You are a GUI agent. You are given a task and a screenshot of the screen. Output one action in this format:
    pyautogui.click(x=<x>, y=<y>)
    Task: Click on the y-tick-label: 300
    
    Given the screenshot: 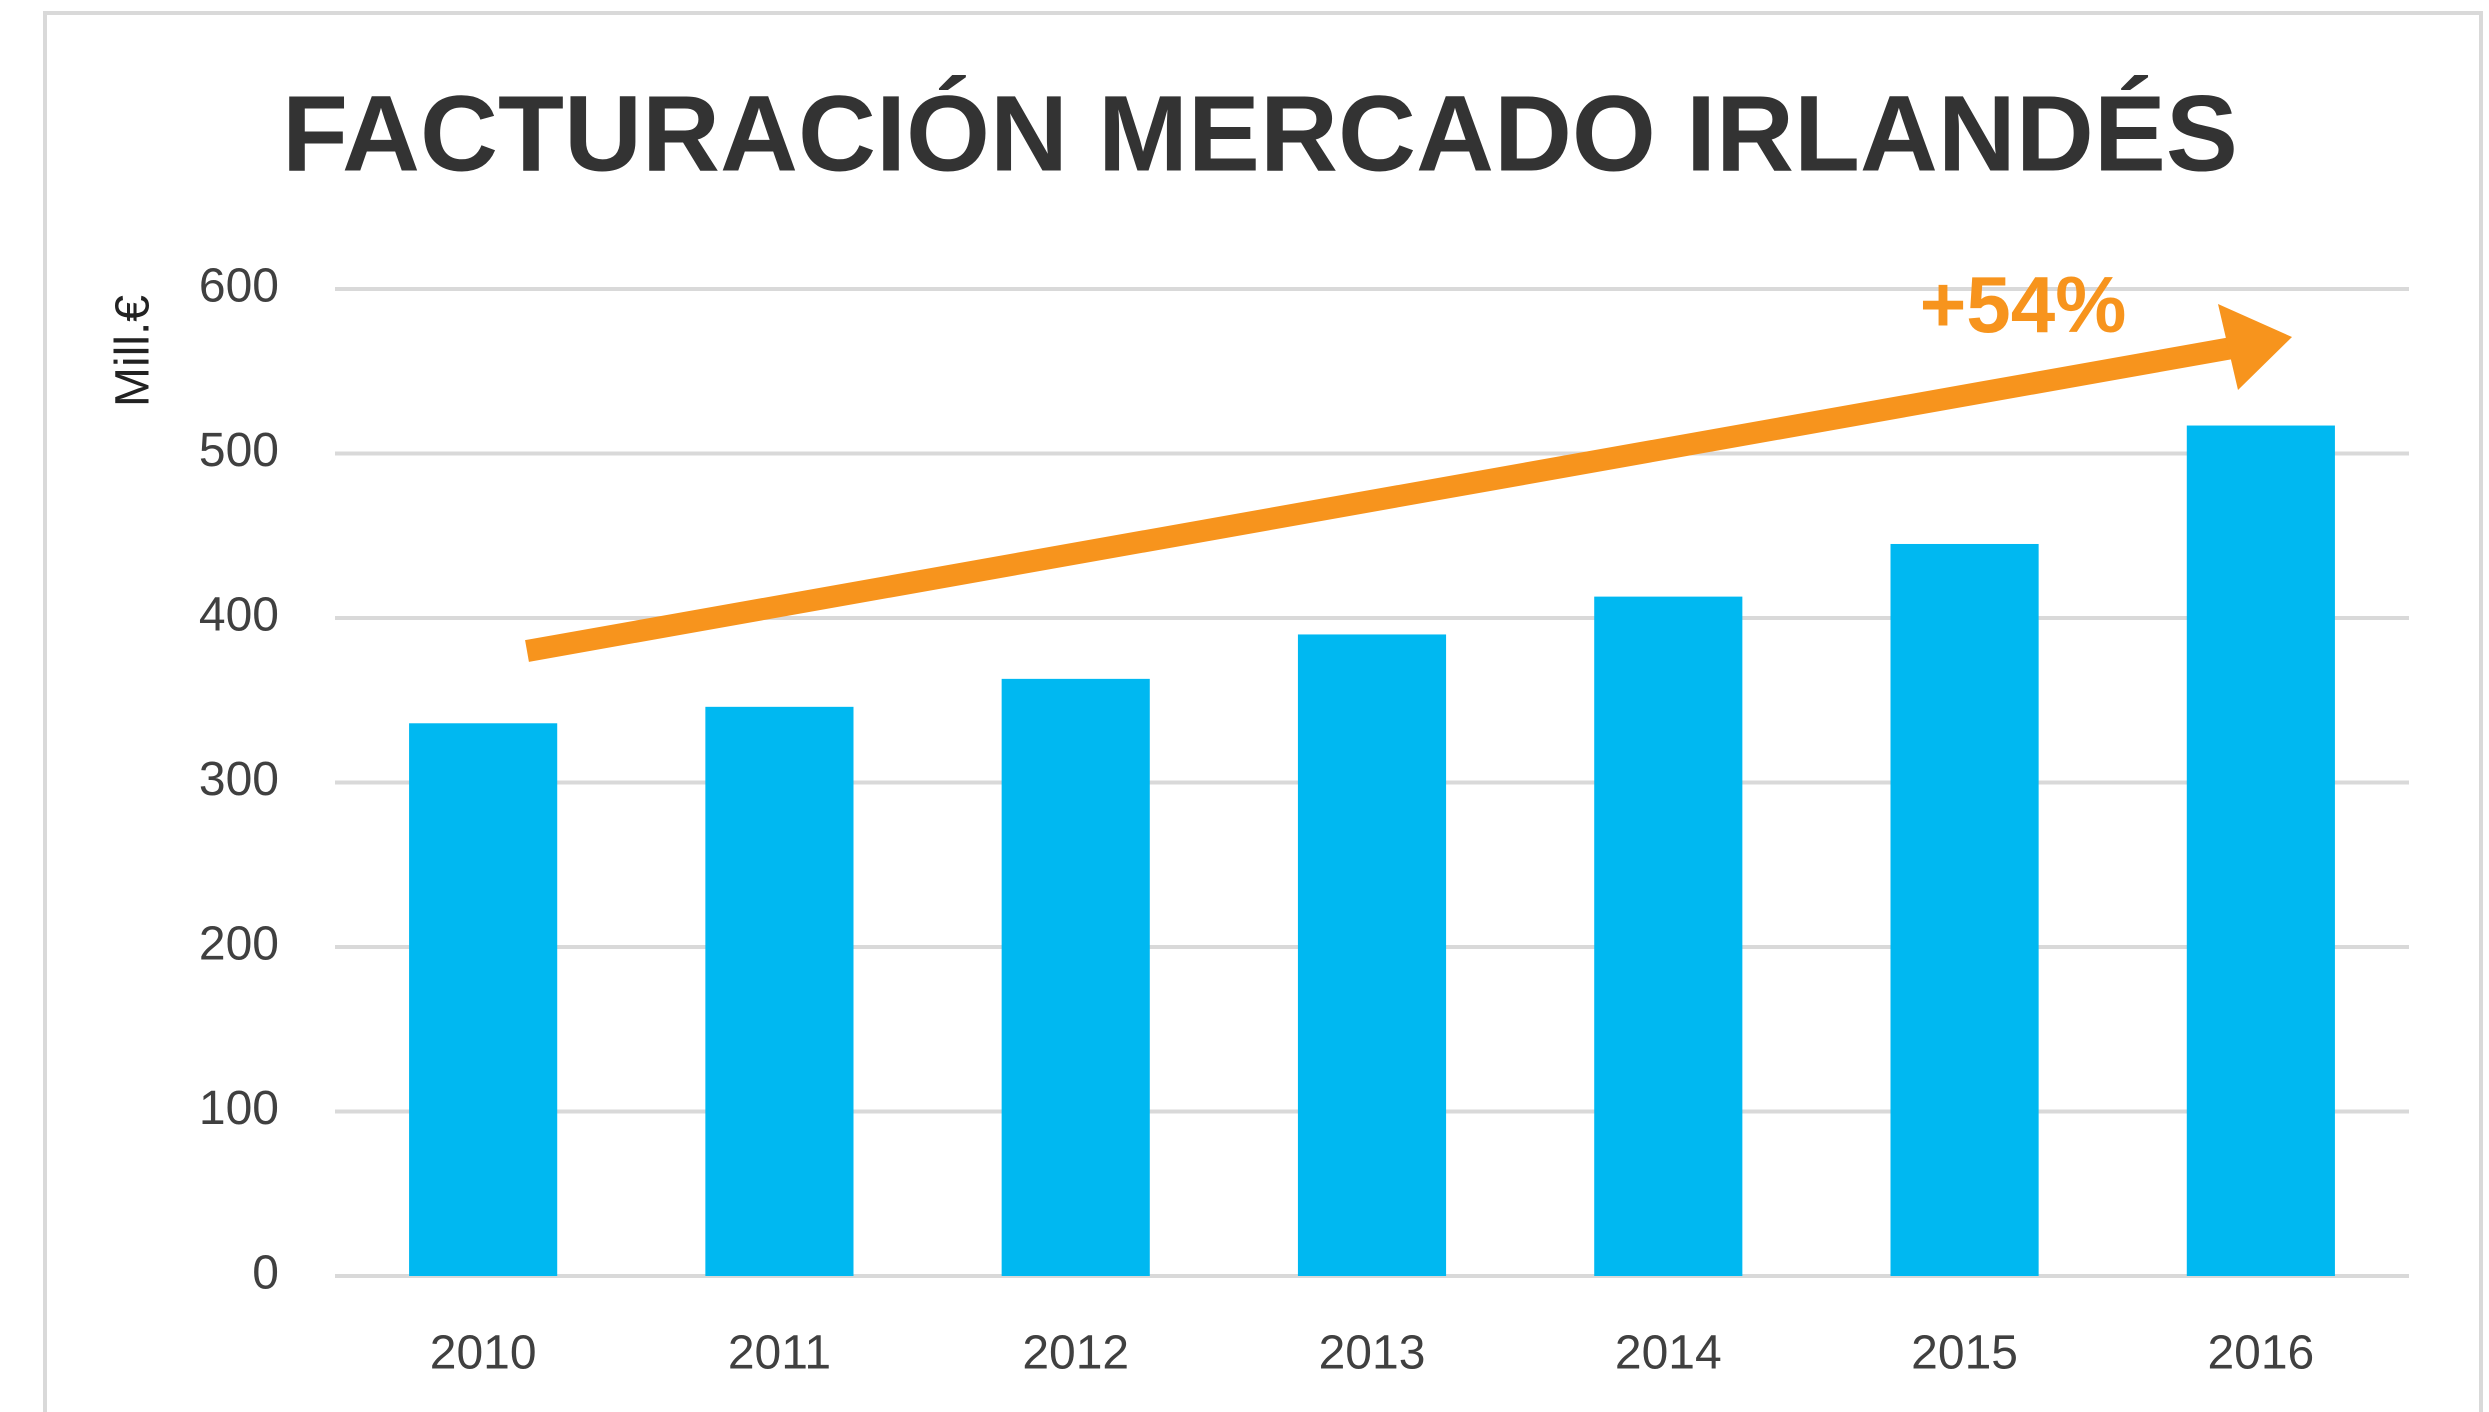 What is the action you would take?
    pyautogui.click(x=239, y=779)
    